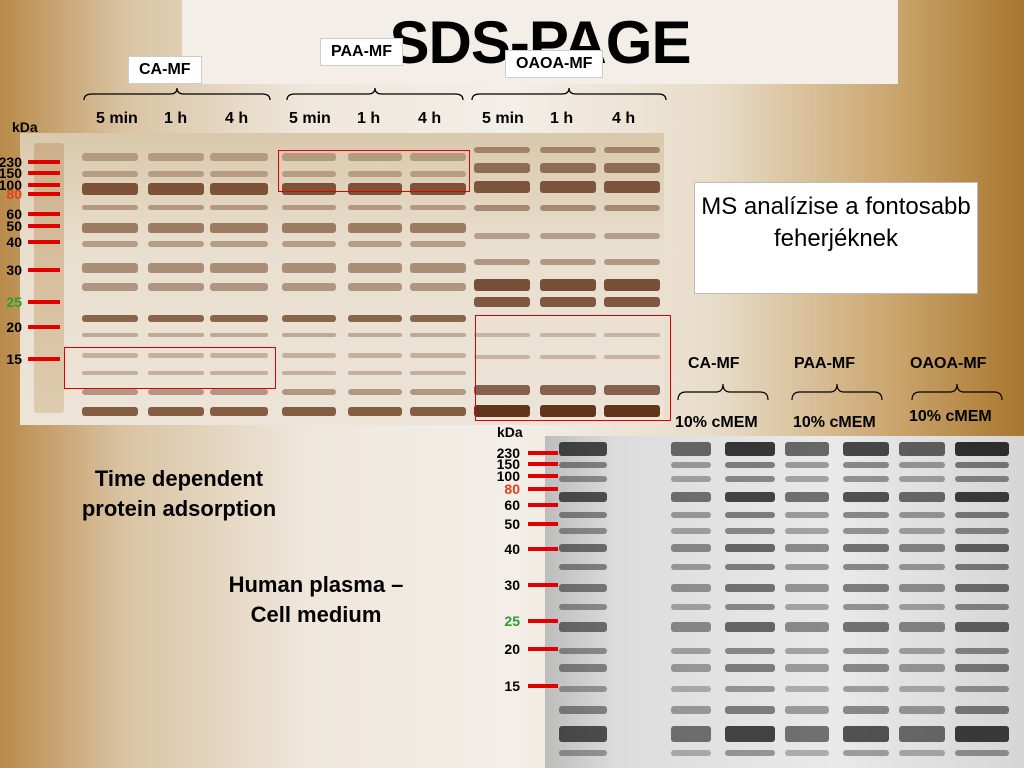 This screenshot has height=768, width=1024. Describe the element at coordinates (562, 118) in the screenshot. I see `lane-label: 1 h` at that location.